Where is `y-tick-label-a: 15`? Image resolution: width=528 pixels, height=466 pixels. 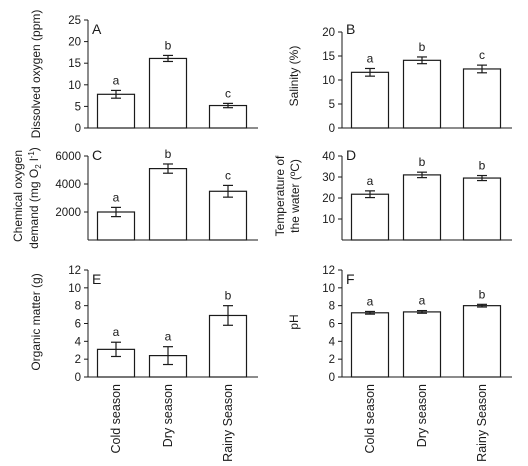 y-tick-label-a: 15 is located at coordinates (74, 64).